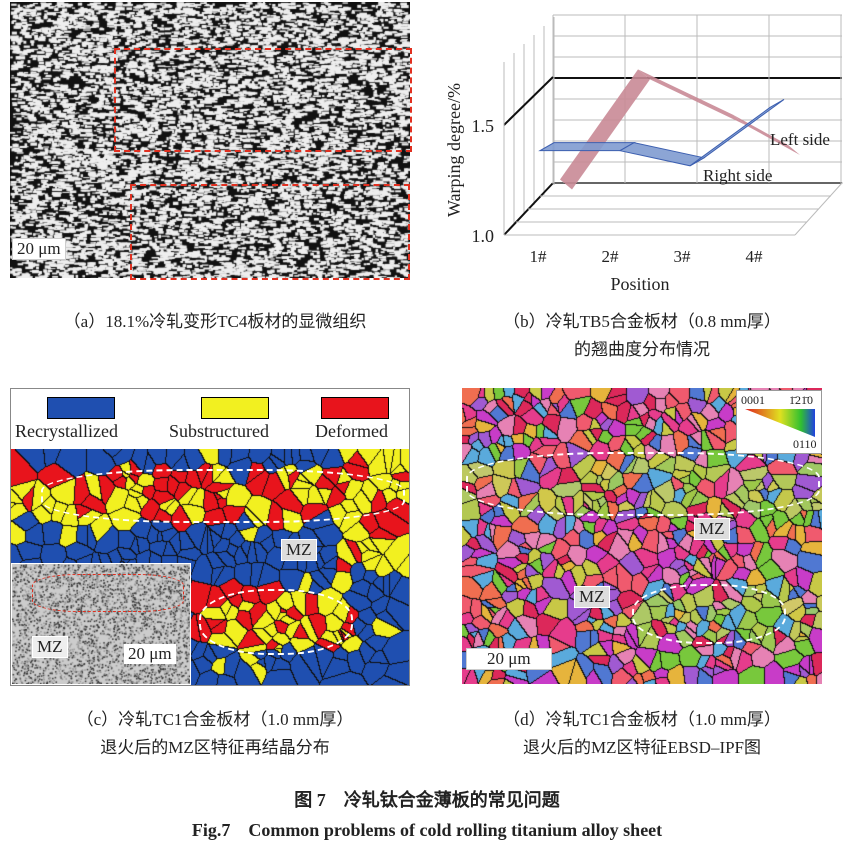 The height and width of the screenshot is (848, 854). What do you see at coordinates (642, 349) in the screenshot?
I see `caption-b-line2: 的翘曲度分布情况` at bounding box center [642, 349].